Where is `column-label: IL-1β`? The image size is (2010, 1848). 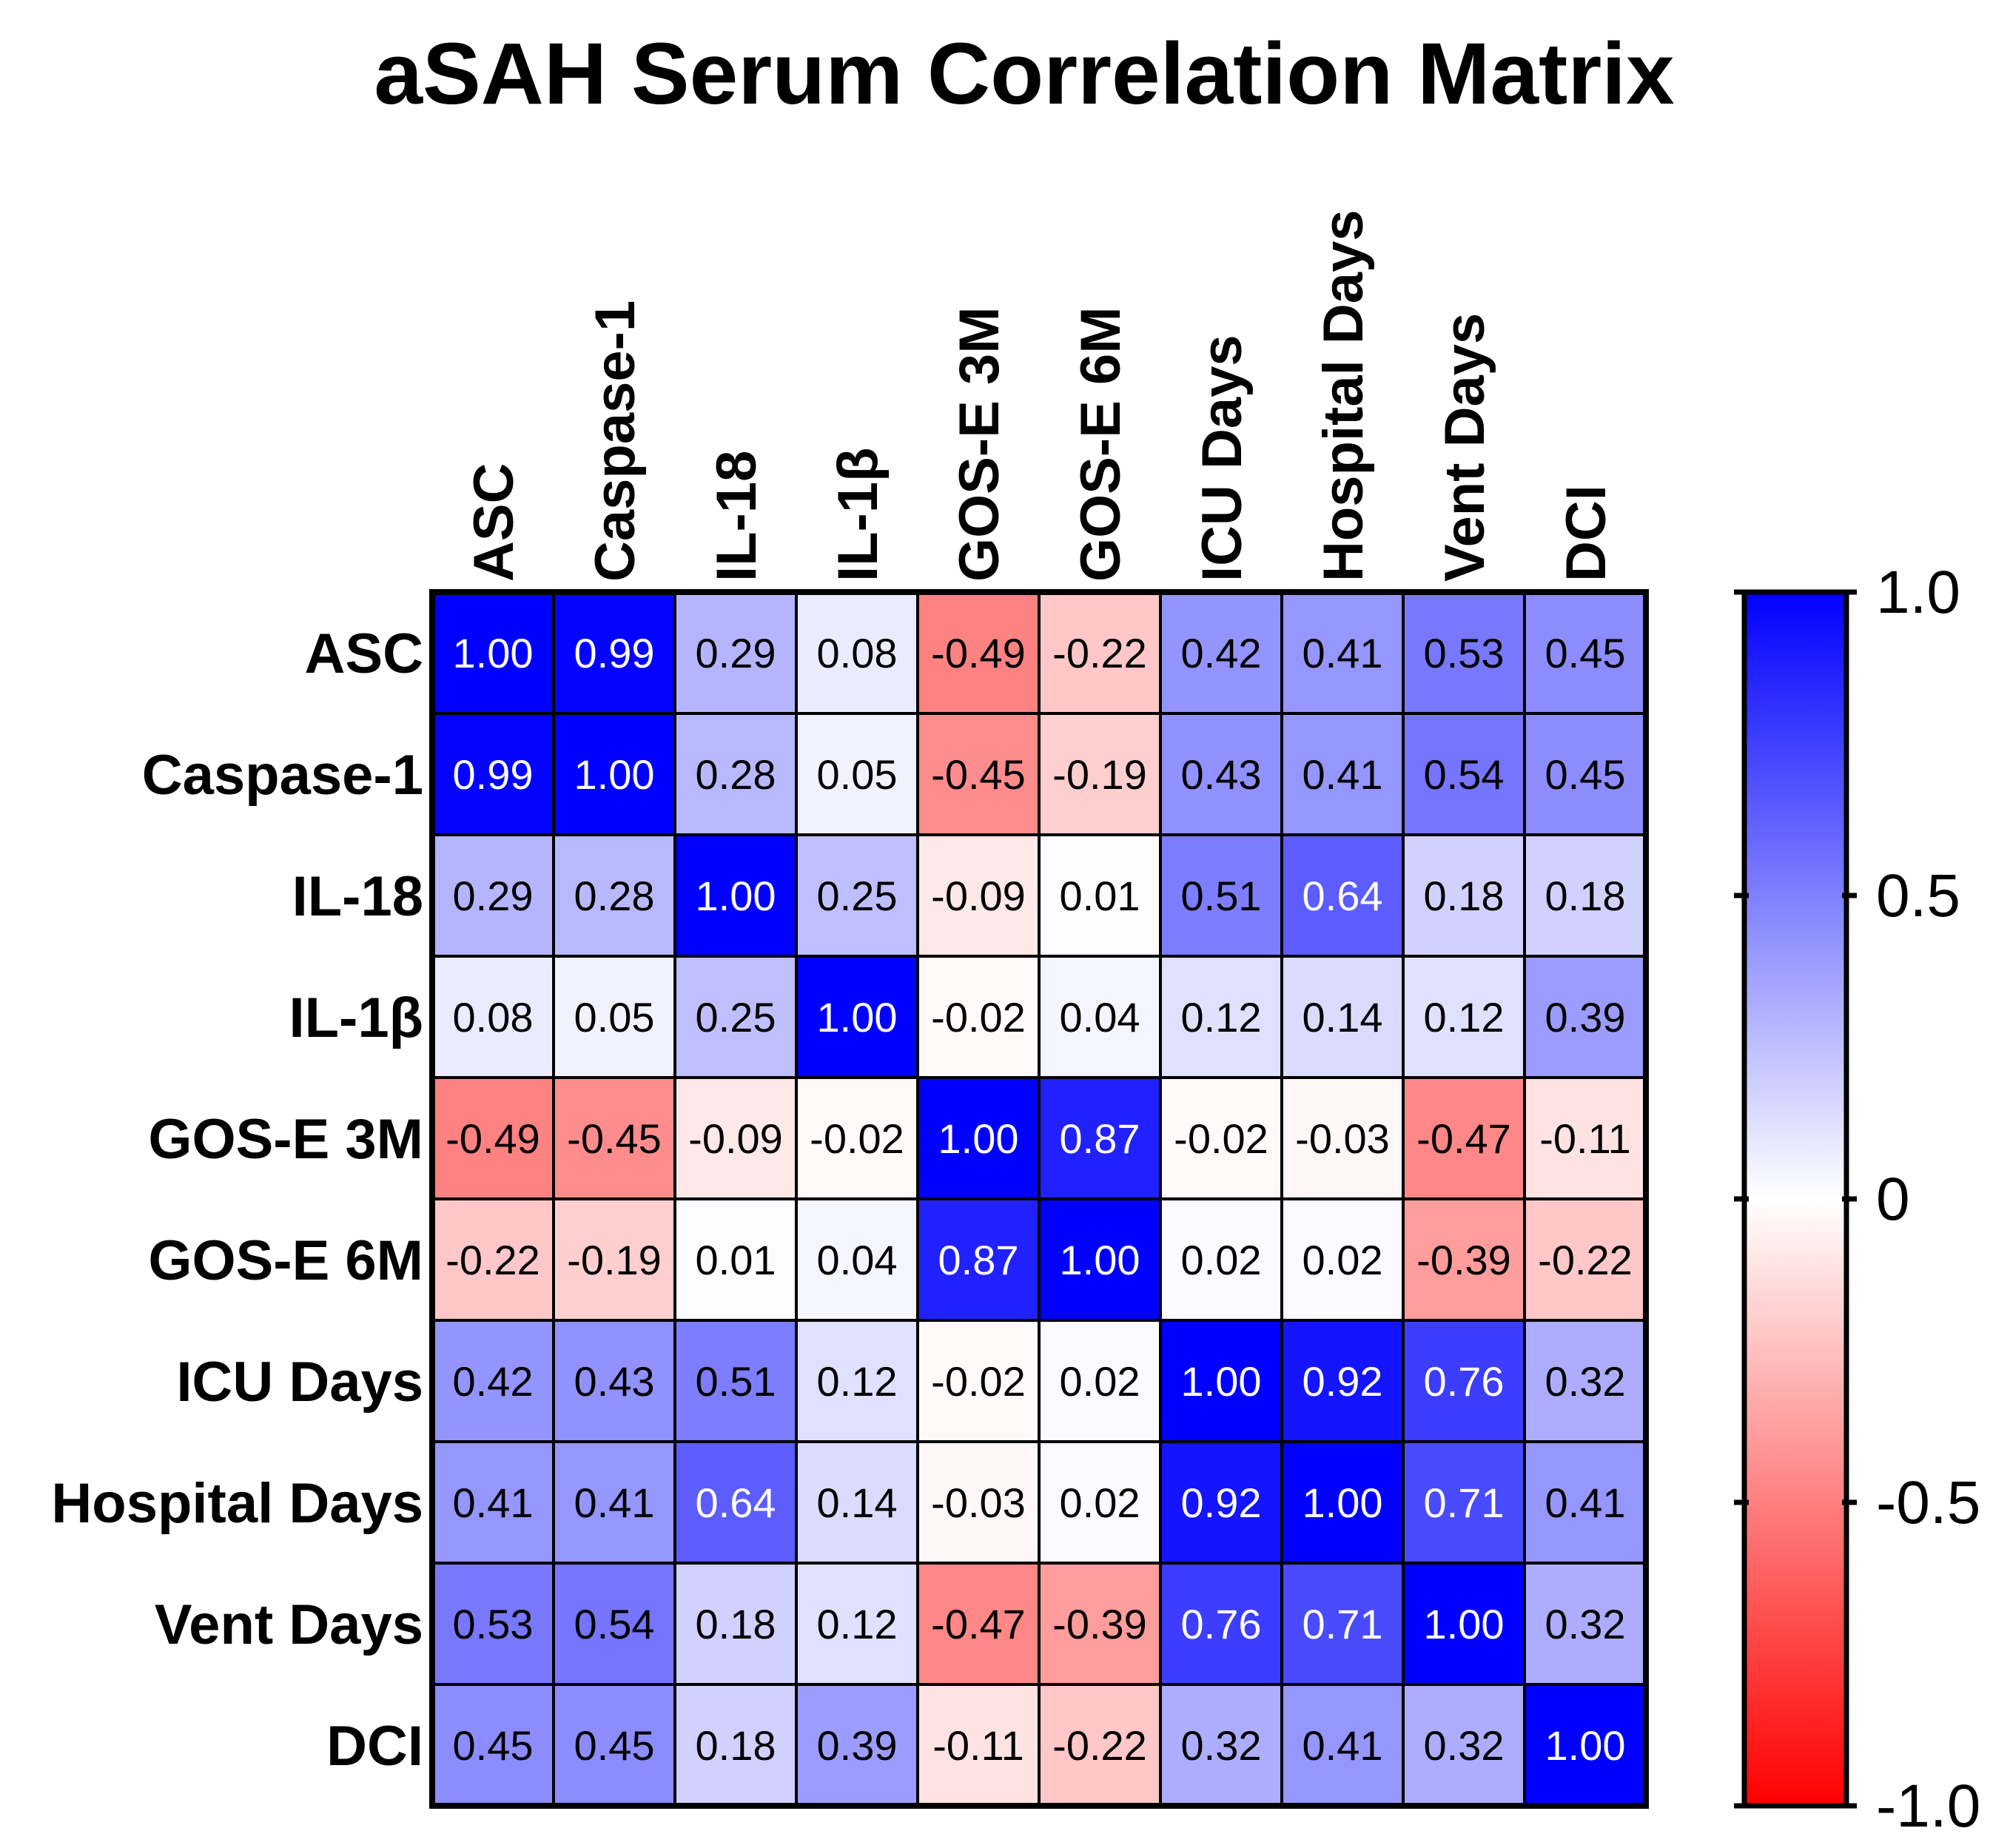 column-label: IL-1β is located at coordinates (859, 514).